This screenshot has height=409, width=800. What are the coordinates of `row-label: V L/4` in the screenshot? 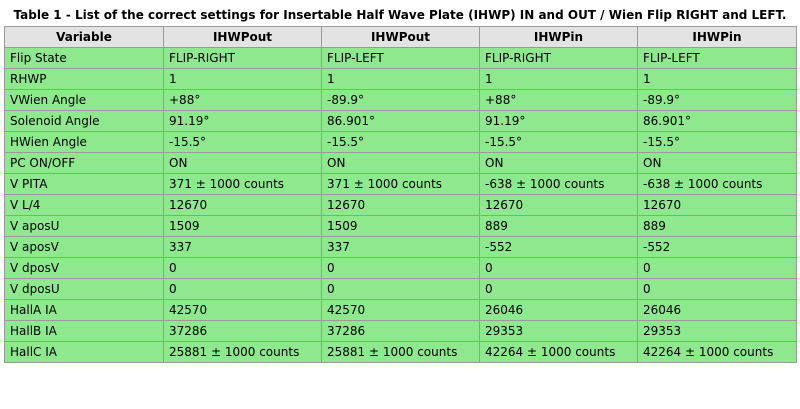 It's located at (84, 205).